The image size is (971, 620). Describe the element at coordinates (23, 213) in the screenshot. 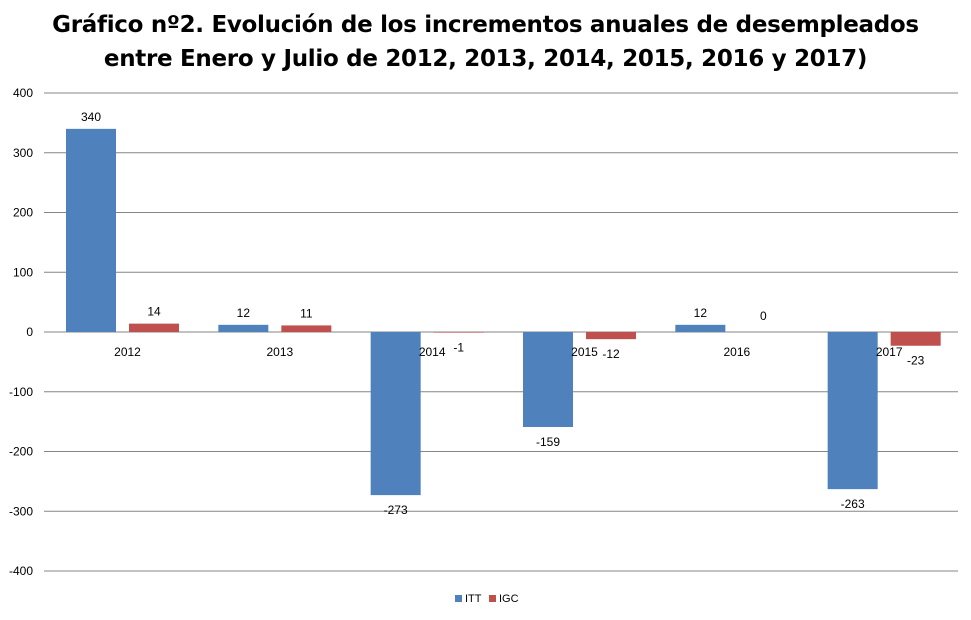

I see `y-tick-label: 200` at that location.